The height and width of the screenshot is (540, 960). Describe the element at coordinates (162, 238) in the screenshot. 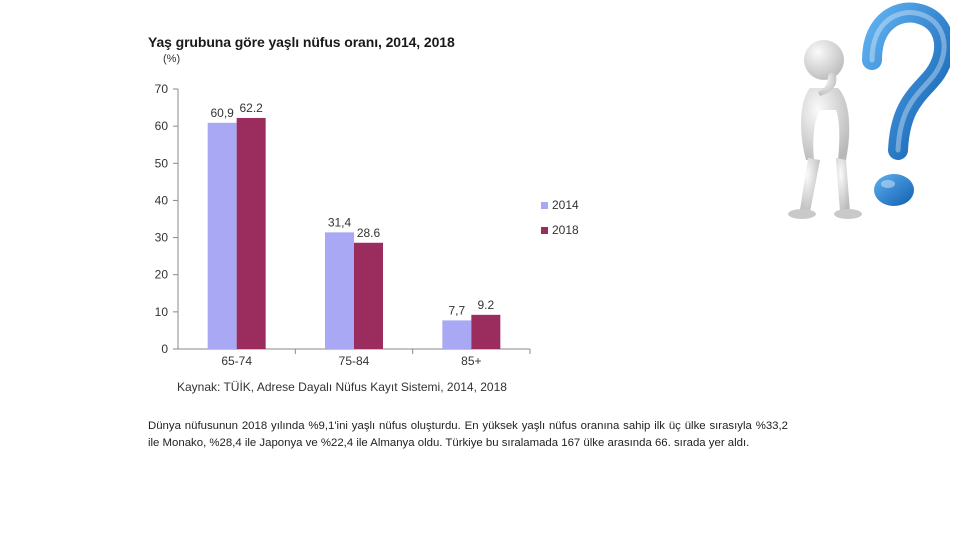

I see `y-tick-label: 30` at that location.